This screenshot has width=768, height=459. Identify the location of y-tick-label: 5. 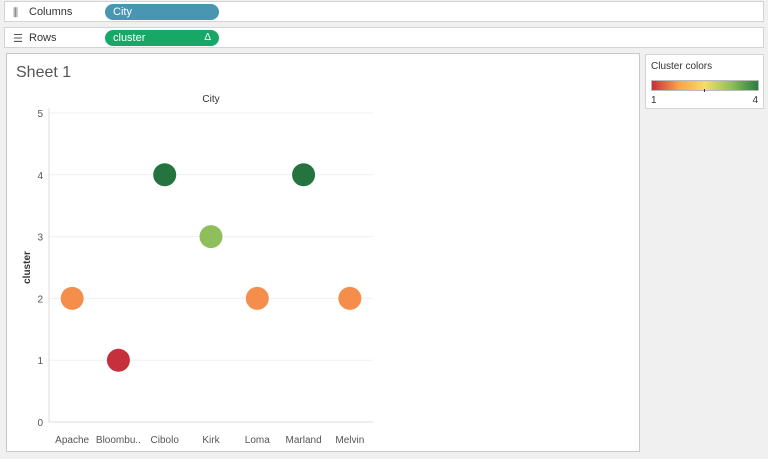
(40, 114).